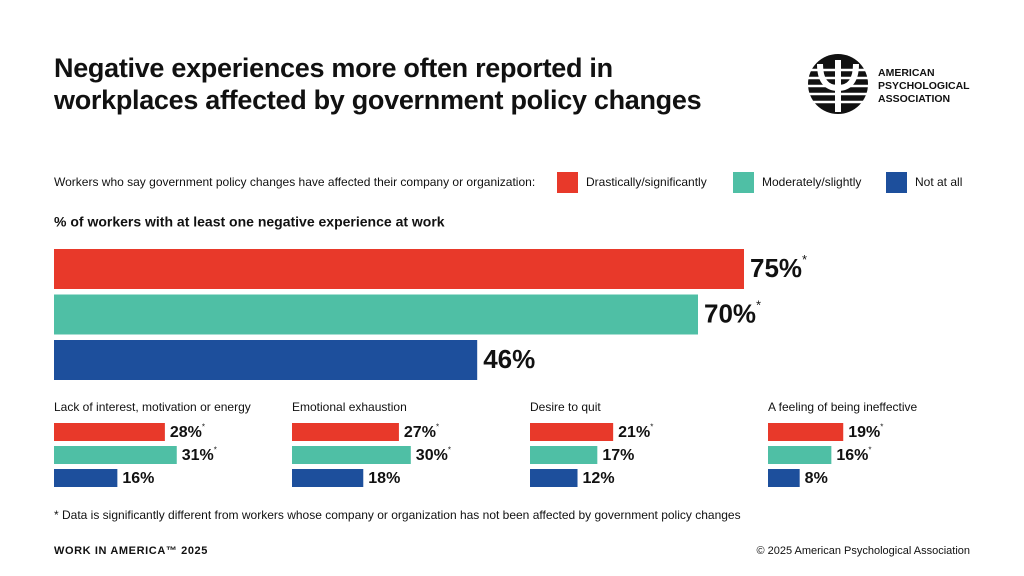  I want to click on panel-title: Desire to quit, so click(565, 407).